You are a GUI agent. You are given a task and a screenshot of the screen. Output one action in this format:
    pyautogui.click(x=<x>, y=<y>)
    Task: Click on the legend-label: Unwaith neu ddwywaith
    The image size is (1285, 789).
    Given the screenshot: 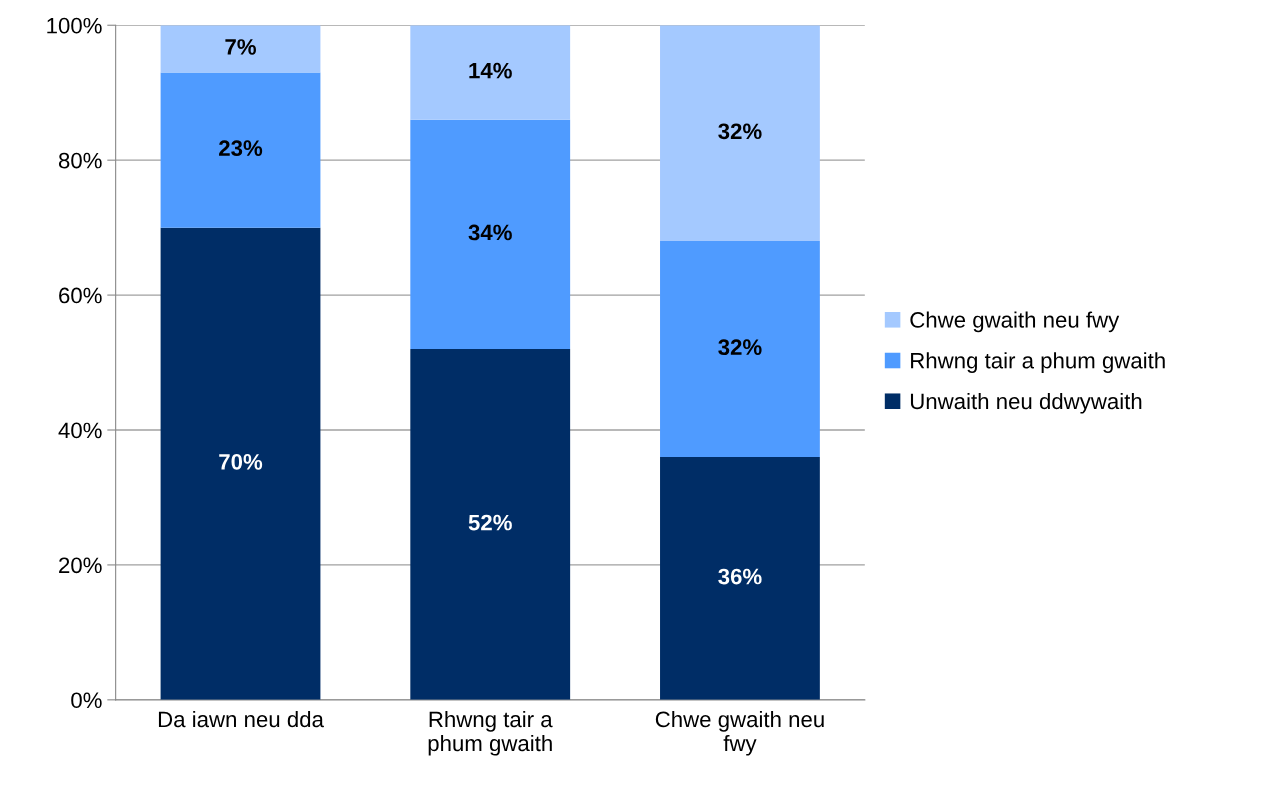 What is the action you would take?
    pyautogui.click(x=1026, y=403)
    